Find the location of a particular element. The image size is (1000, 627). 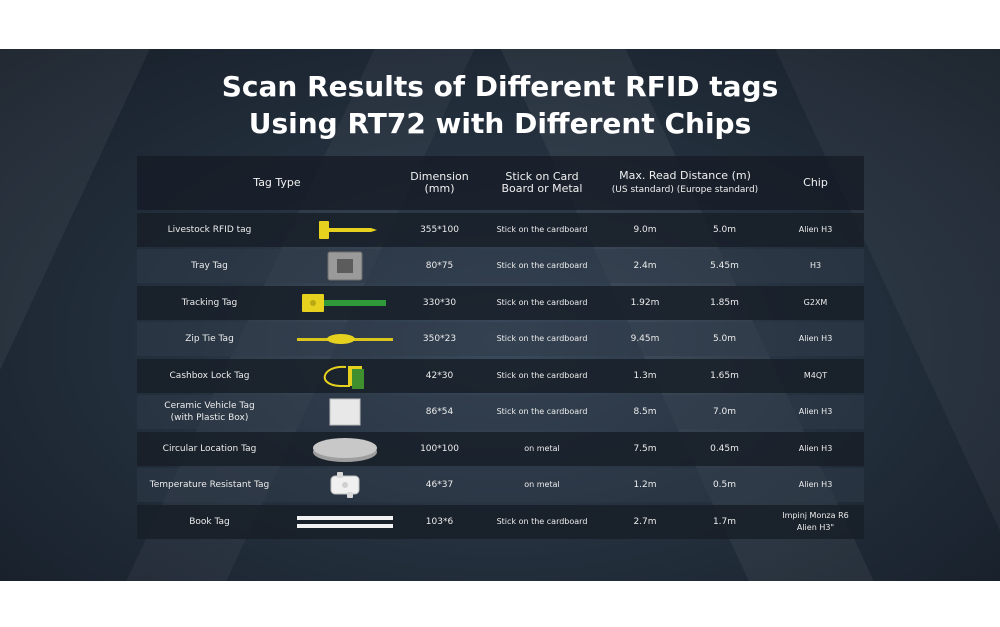

livestock-tag-icon is located at coordinates (344, 230).